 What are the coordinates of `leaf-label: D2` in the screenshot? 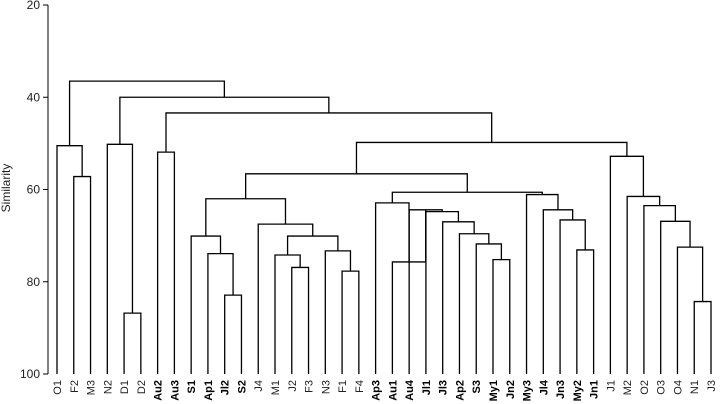 It's located at (142, 387).